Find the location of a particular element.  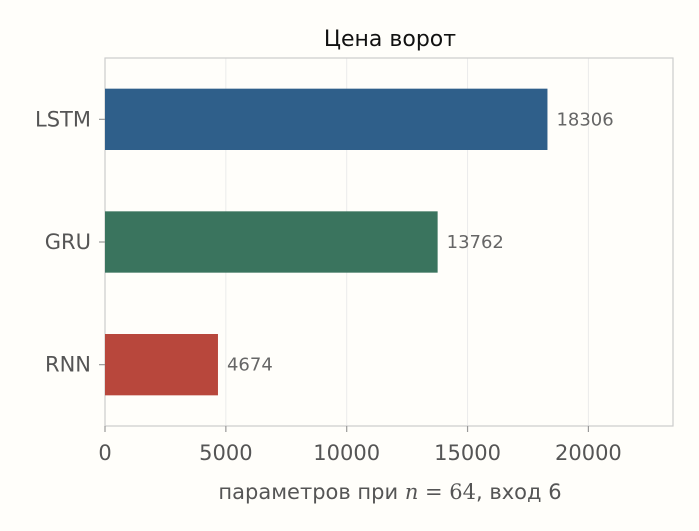

data-label-gru: 13762 is located at coordinates (475, 242).